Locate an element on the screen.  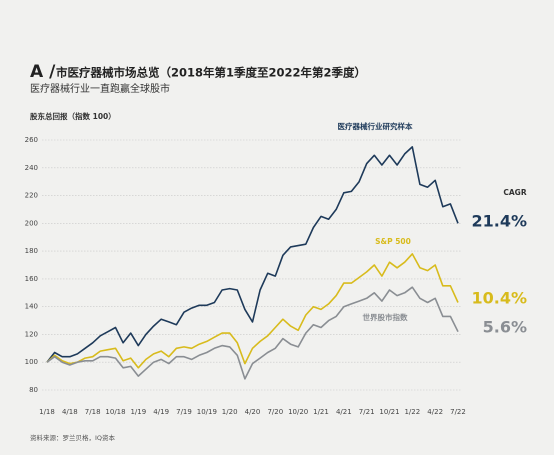
x-tick-label: 10/19 is located at coordinates (207, 412).